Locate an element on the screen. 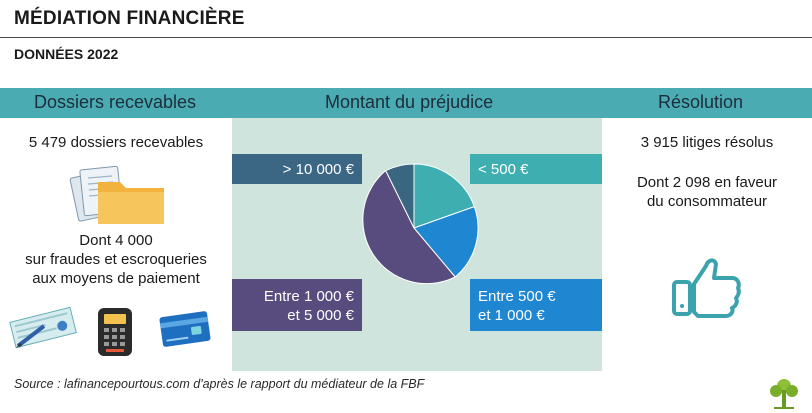 The width and height of the screenshot is (812, 413). fraud-detail-line1: Dont 4 000 is located at coordinates (116, 240).